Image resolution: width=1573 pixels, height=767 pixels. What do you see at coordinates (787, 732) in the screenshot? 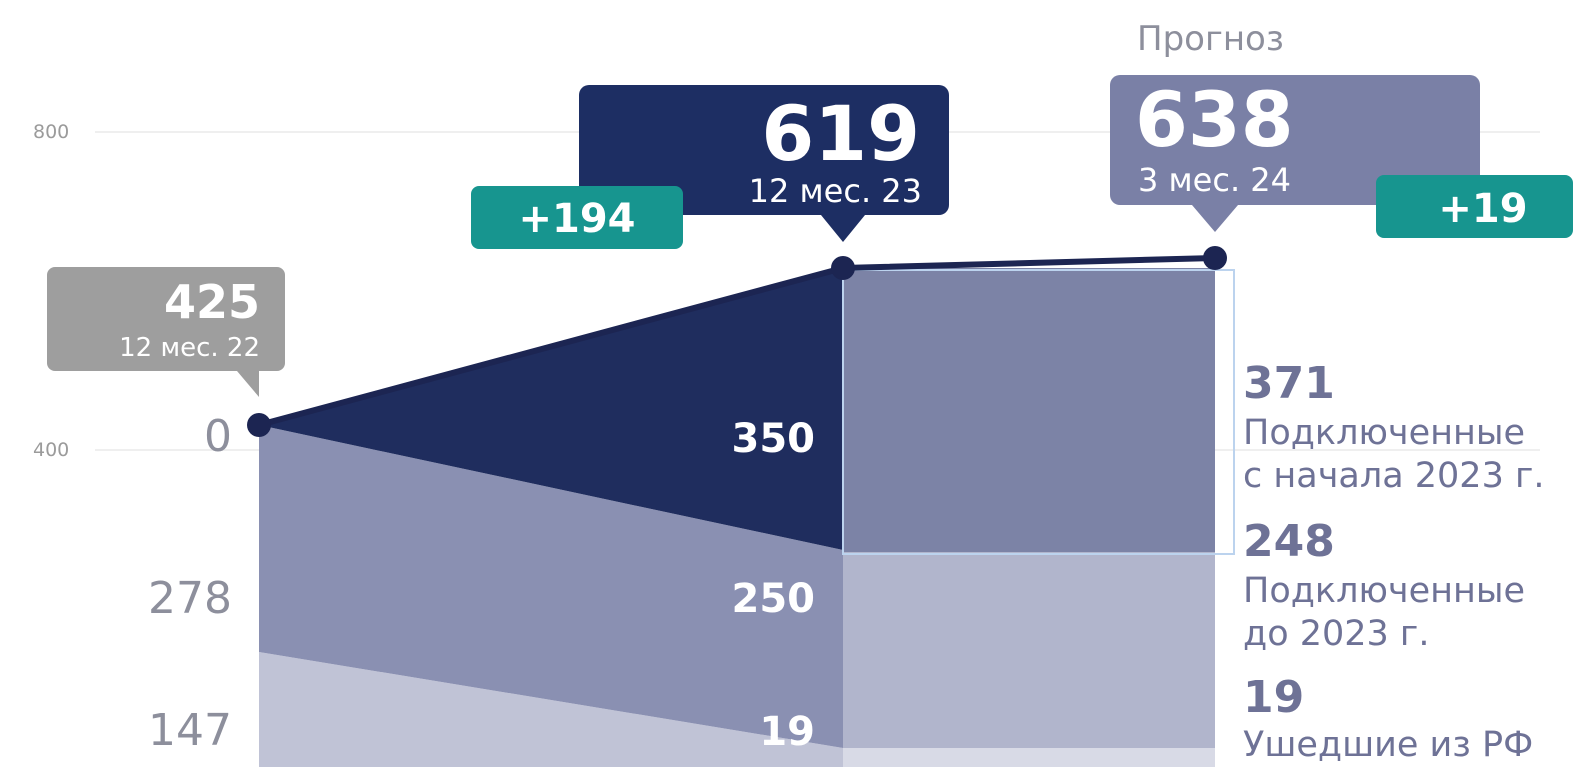
I see `segment-label-19: 19` at bounding box center [787, 732].